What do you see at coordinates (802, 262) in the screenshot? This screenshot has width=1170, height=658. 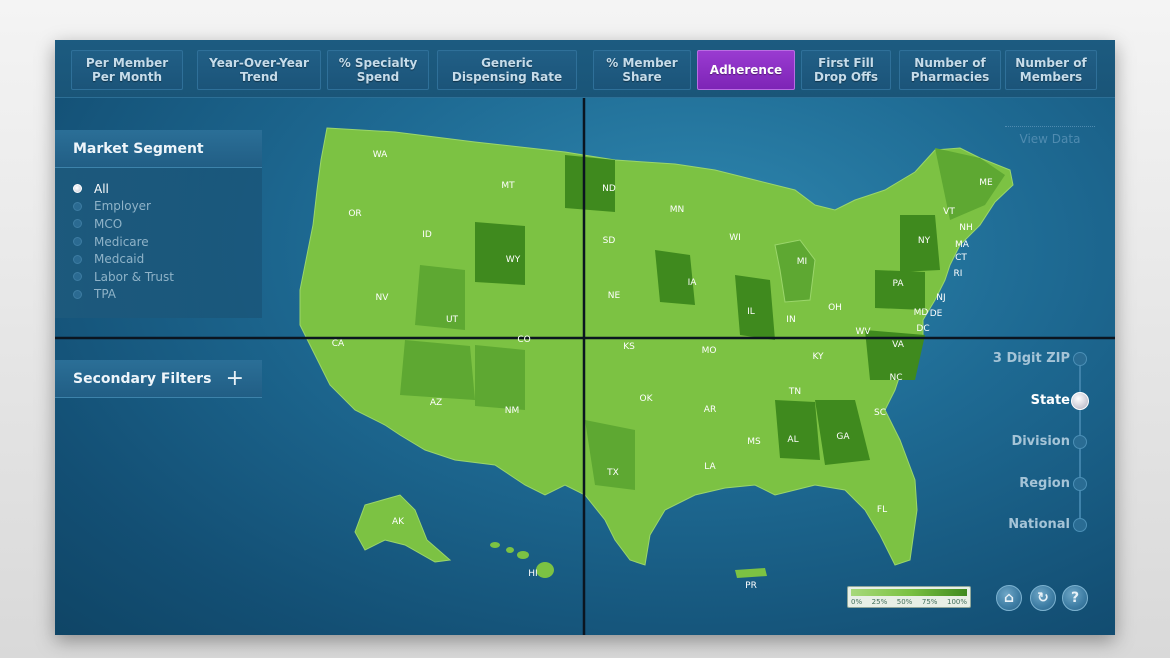 I see `state-label-mi: MI` at bounding box center [802, 262].